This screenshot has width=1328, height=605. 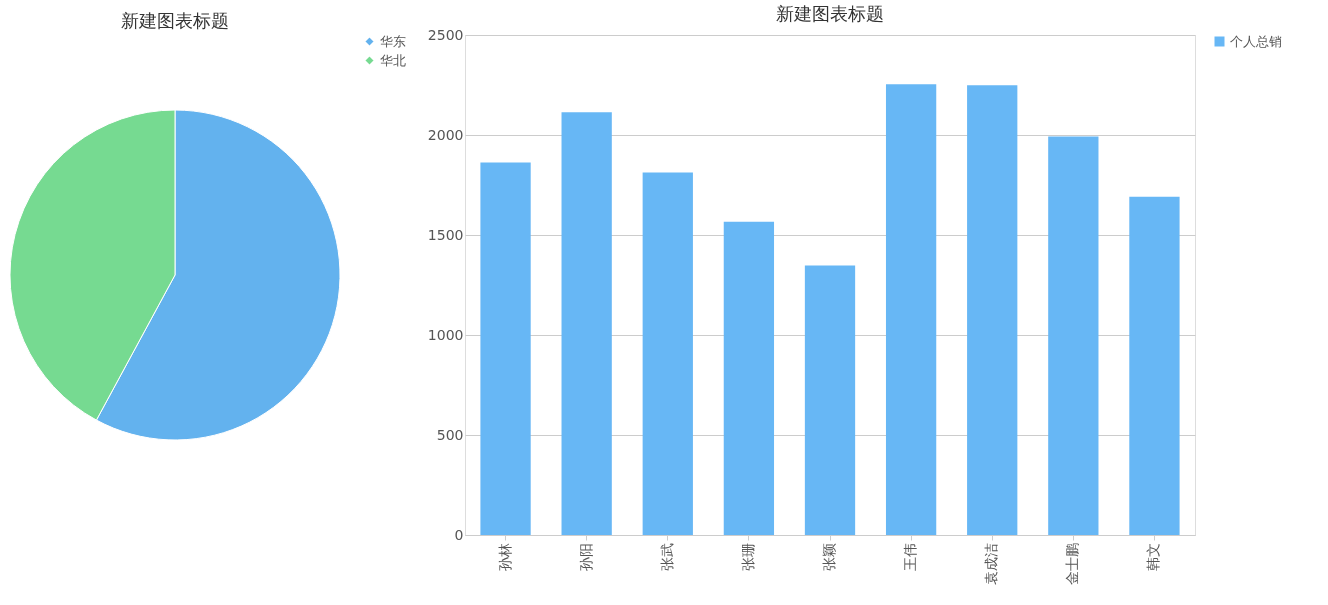 What do you see at coordinates (459, 534) in the screenshot?
I see `y-tick-label: 0` at bounding box center [459, 534].